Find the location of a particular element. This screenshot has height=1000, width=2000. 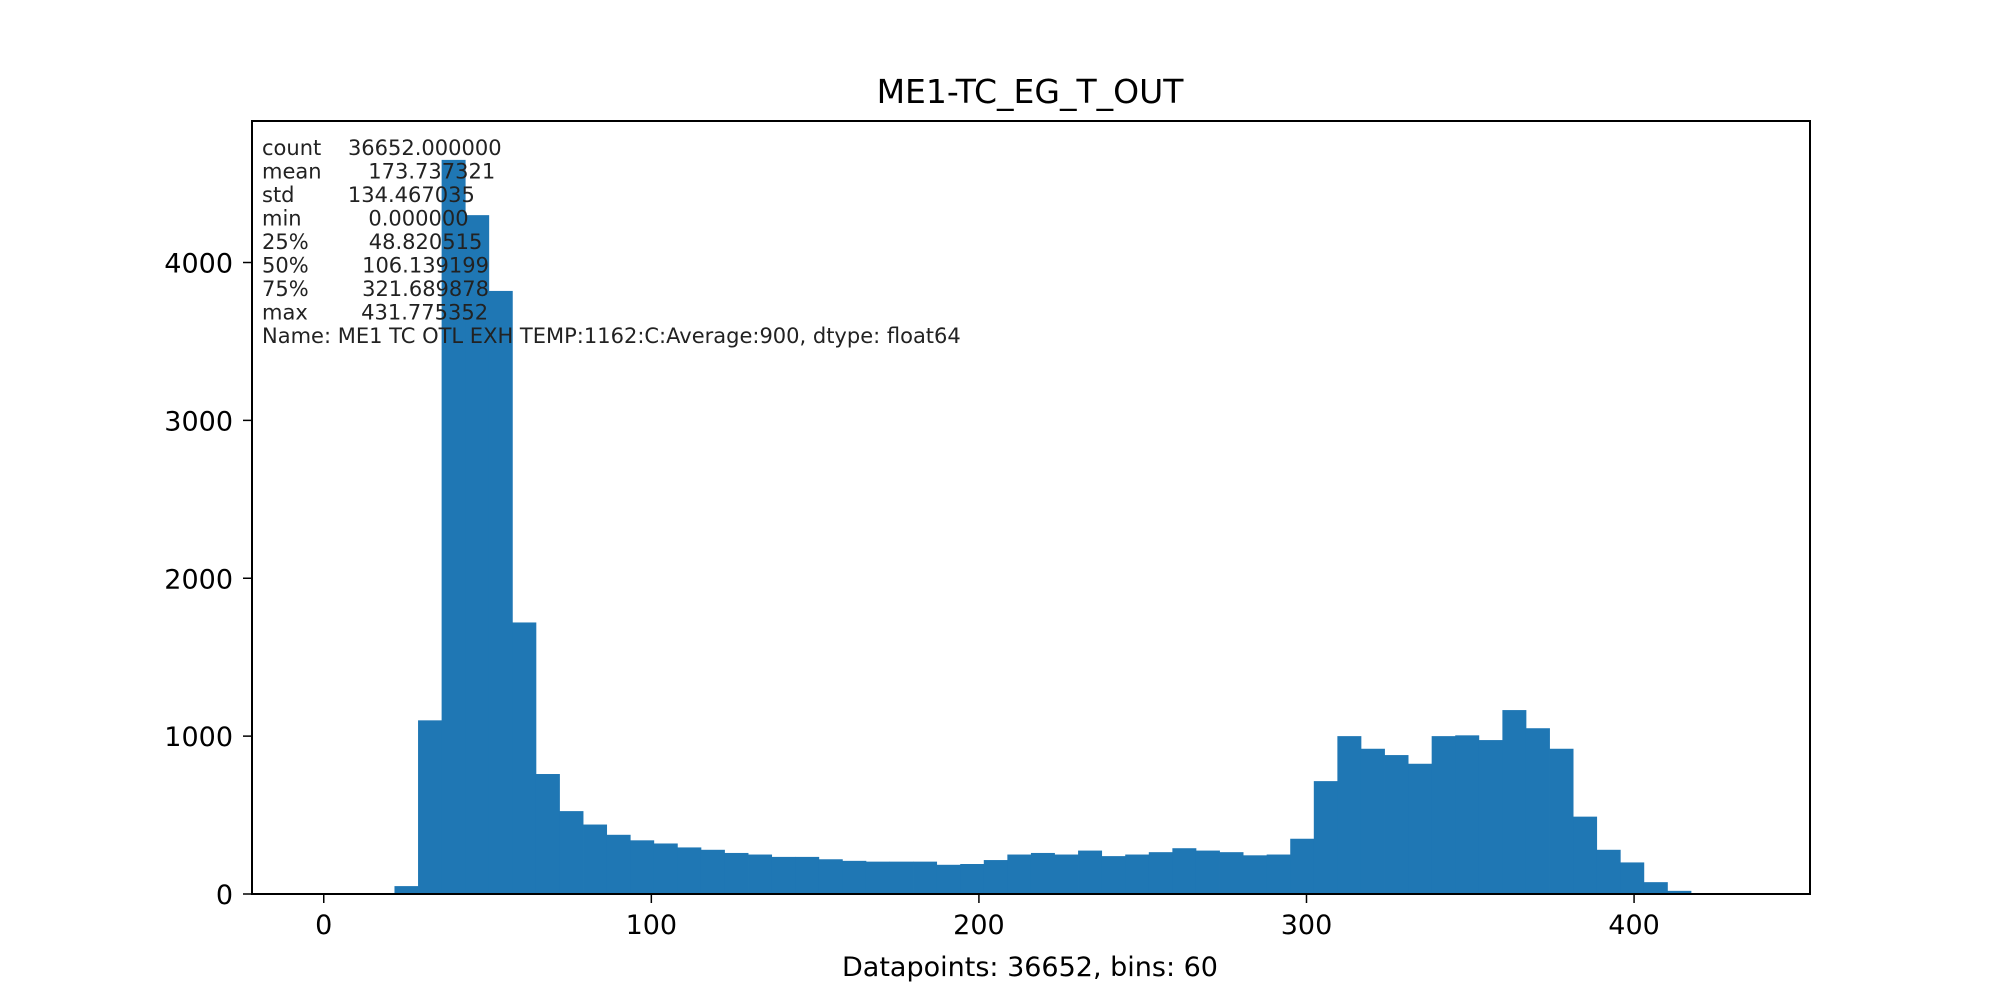

stats-line: max 431.775352 is located at coordinates (375, 313).